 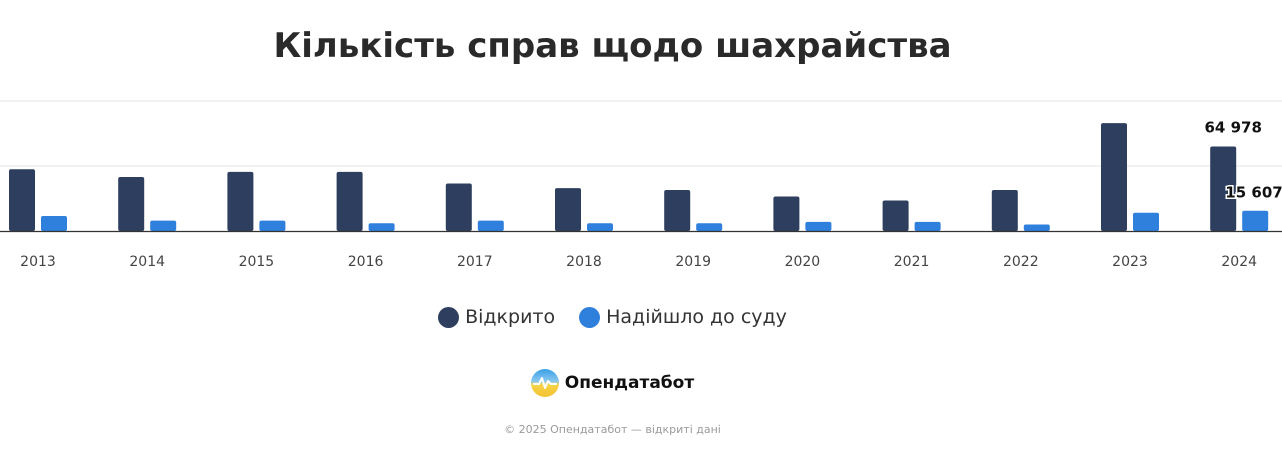 What do you see at coordinates (349, 201) in the screenshot?
I see `bar-opened-2016` at bounding box center [349, 201].